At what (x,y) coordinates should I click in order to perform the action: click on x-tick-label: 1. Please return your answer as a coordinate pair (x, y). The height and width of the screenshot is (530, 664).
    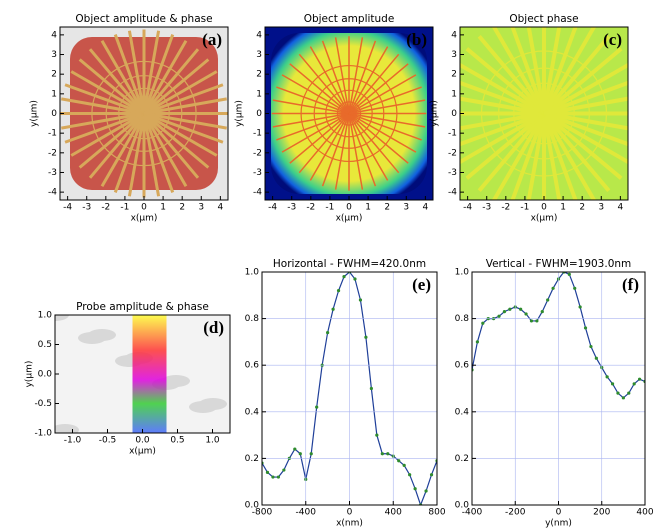
    Looking at the image, I should click on (368, 208).